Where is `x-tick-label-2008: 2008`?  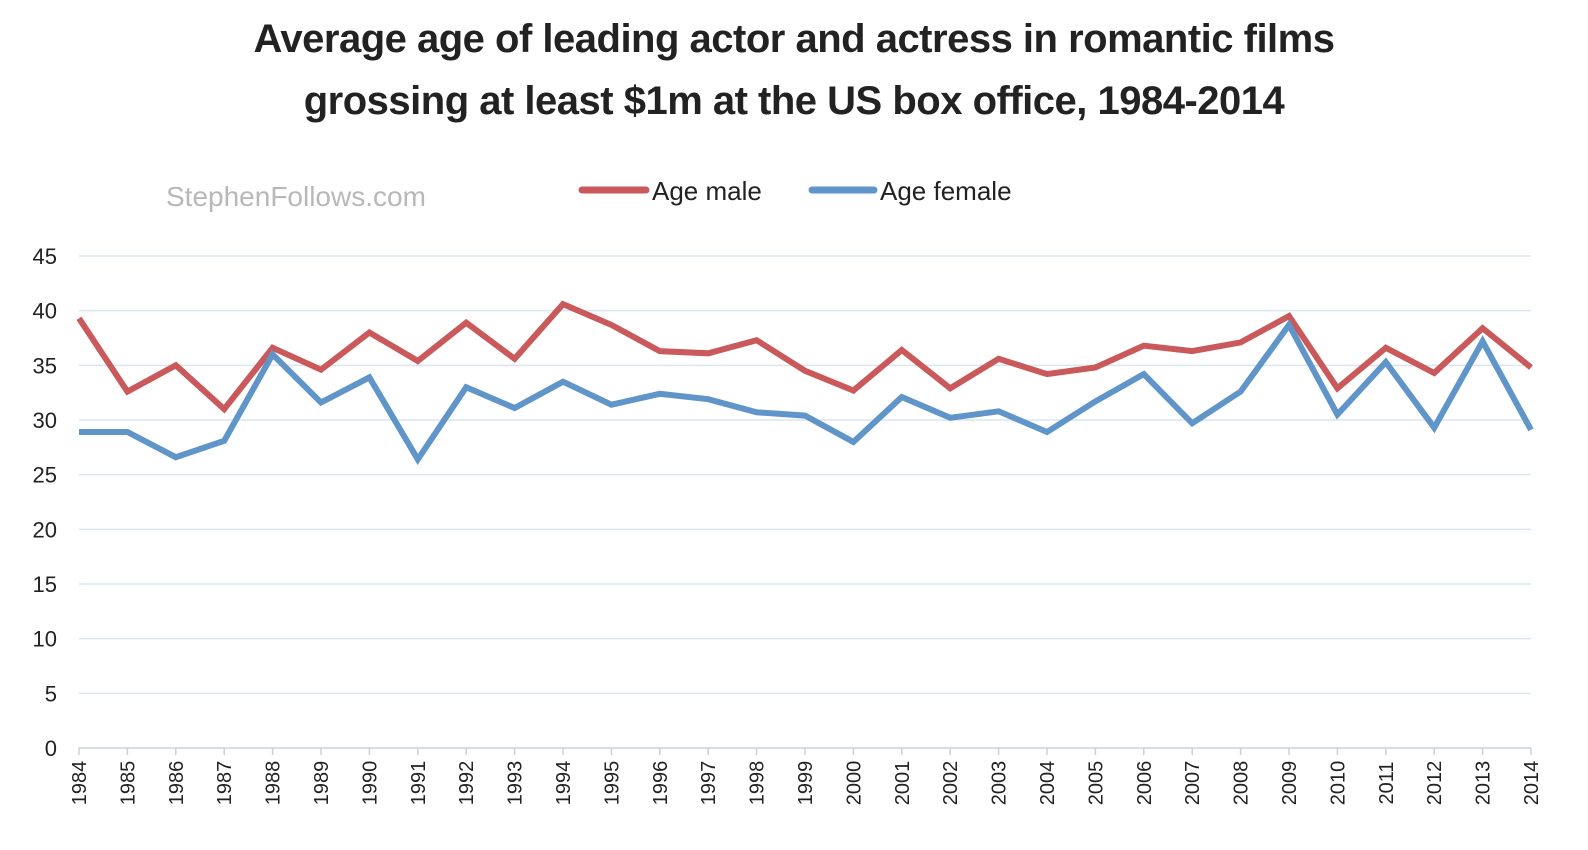 x-tick-label-2008: 2008 is located at coordinates (1242, 783).